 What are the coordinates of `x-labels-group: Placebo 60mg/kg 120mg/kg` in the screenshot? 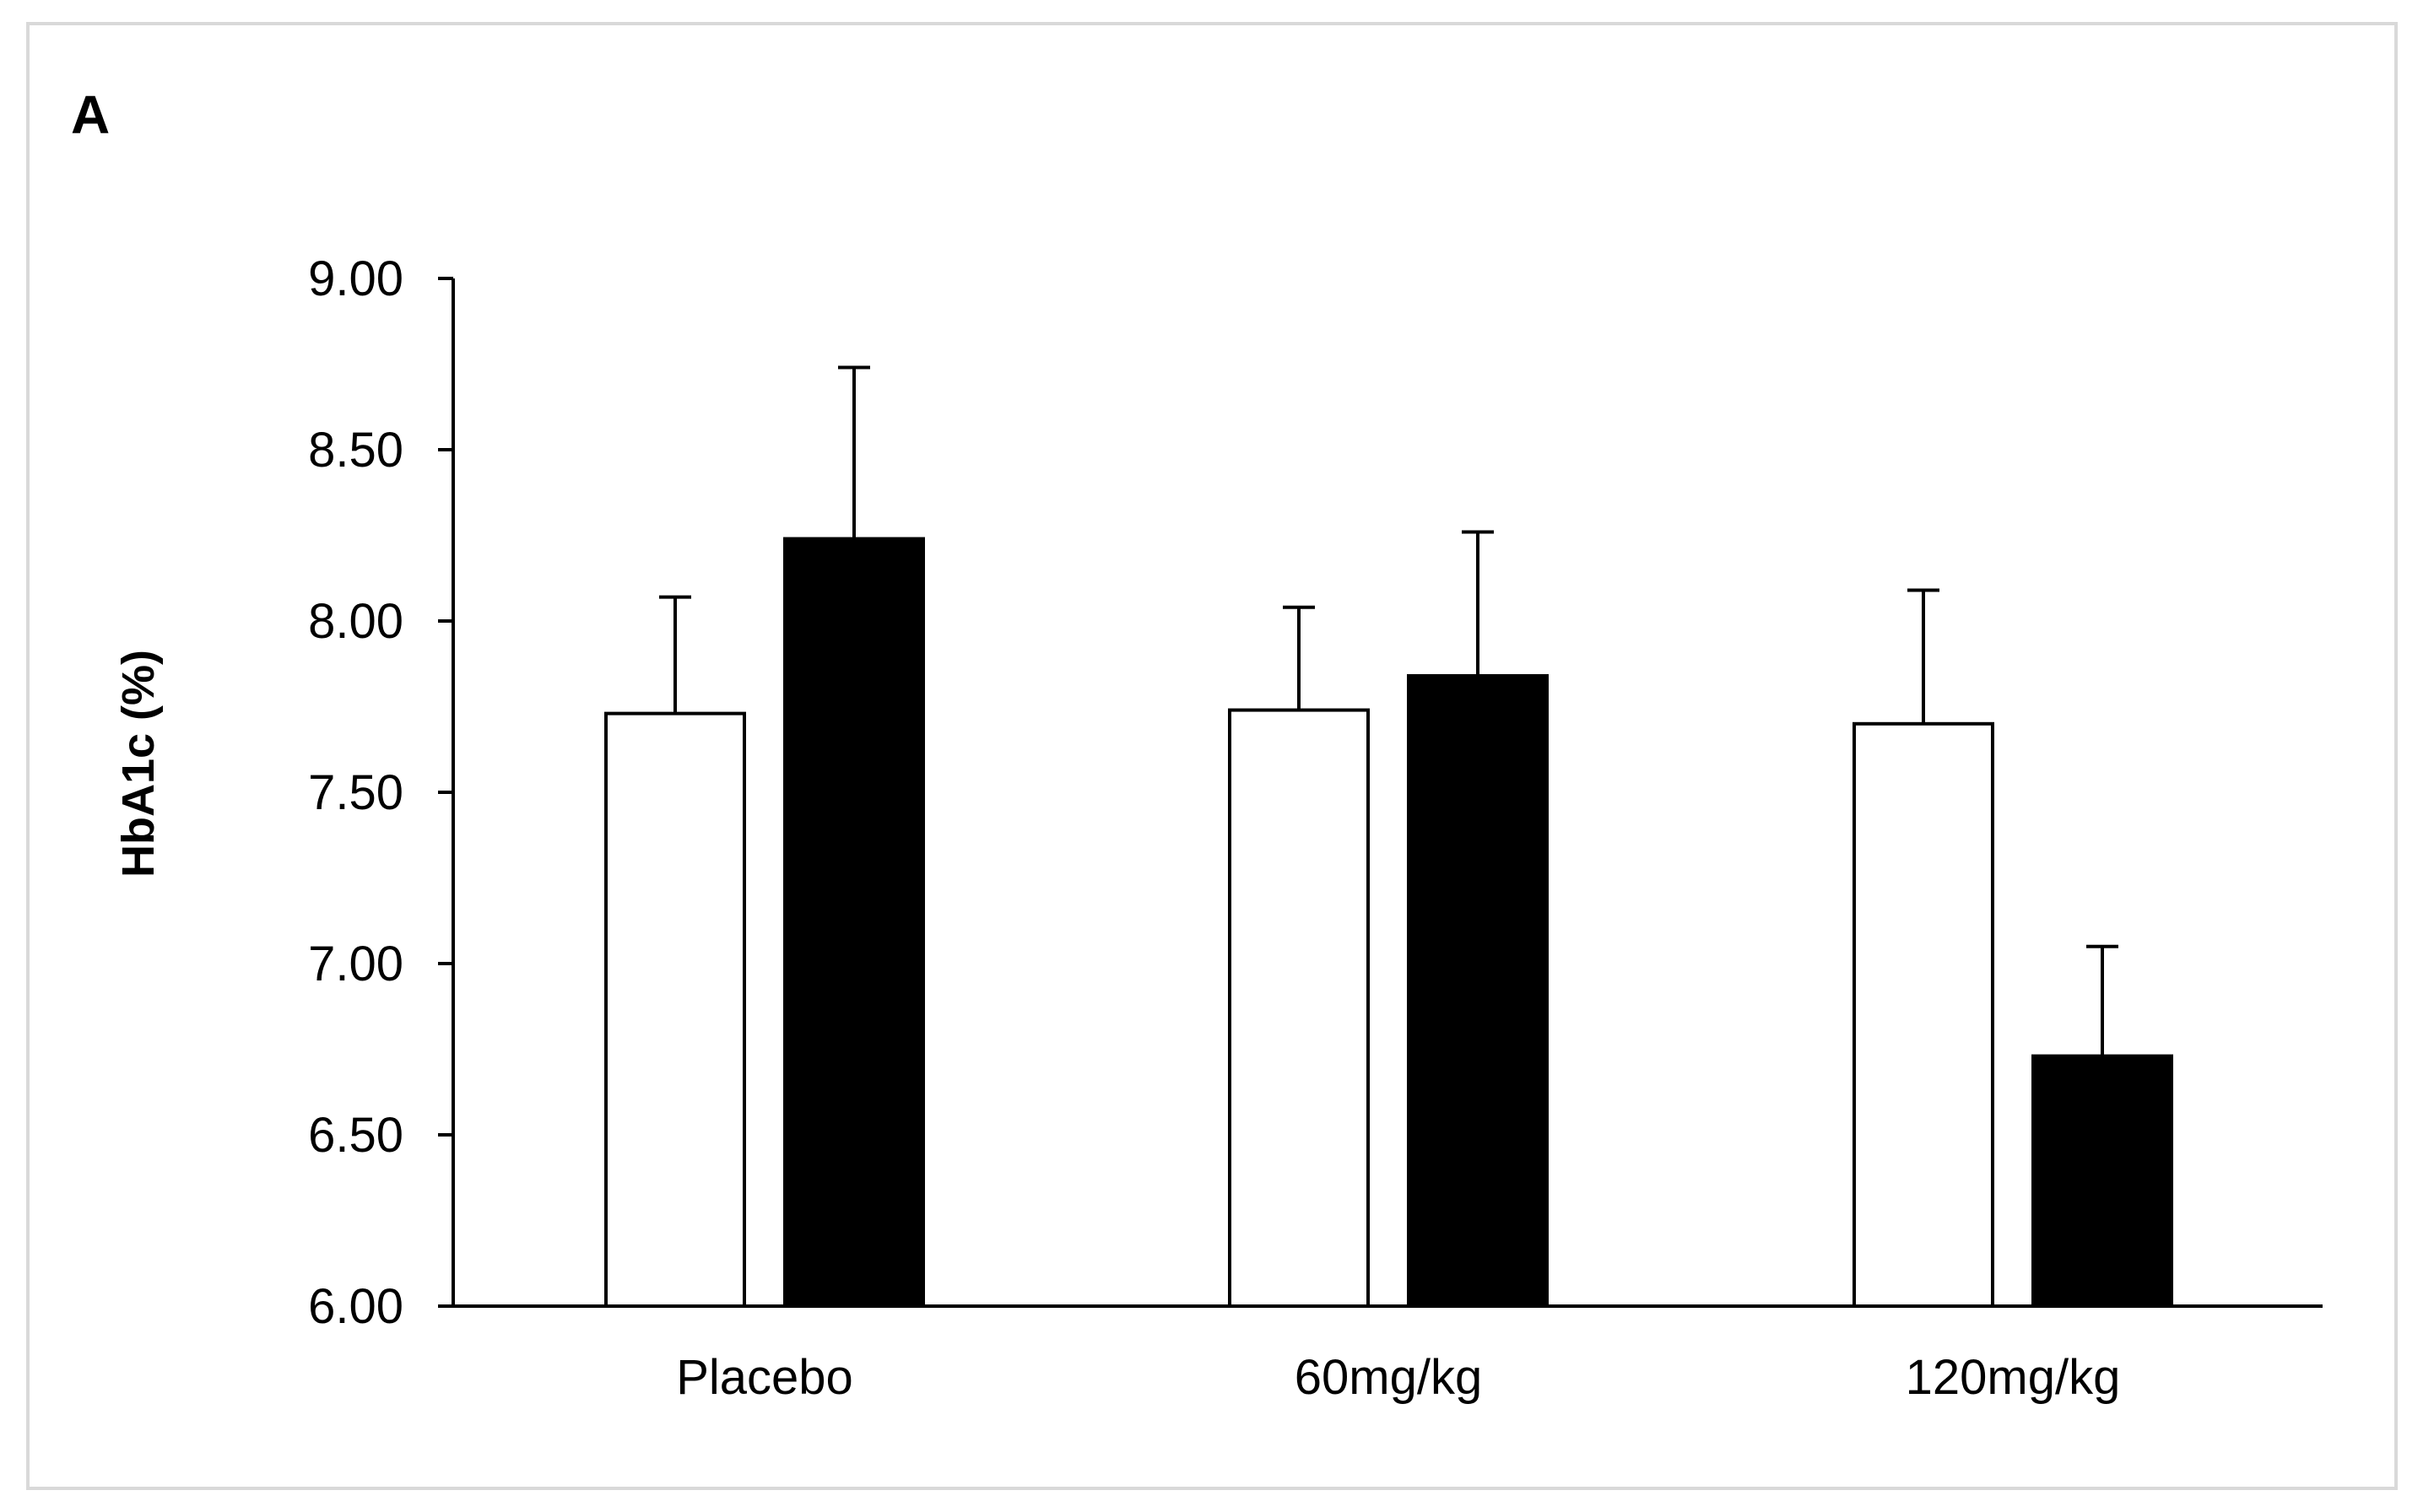 It's located at (1398, 1377).